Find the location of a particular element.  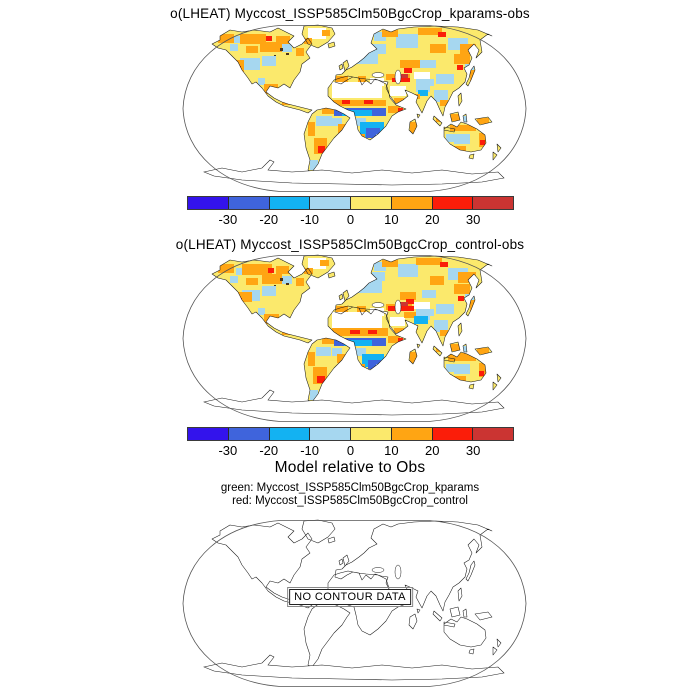

panel3-legend-red: red: Myccost_ISSP585Clm50BgcCrop_control is located at coordinates (350, 501).